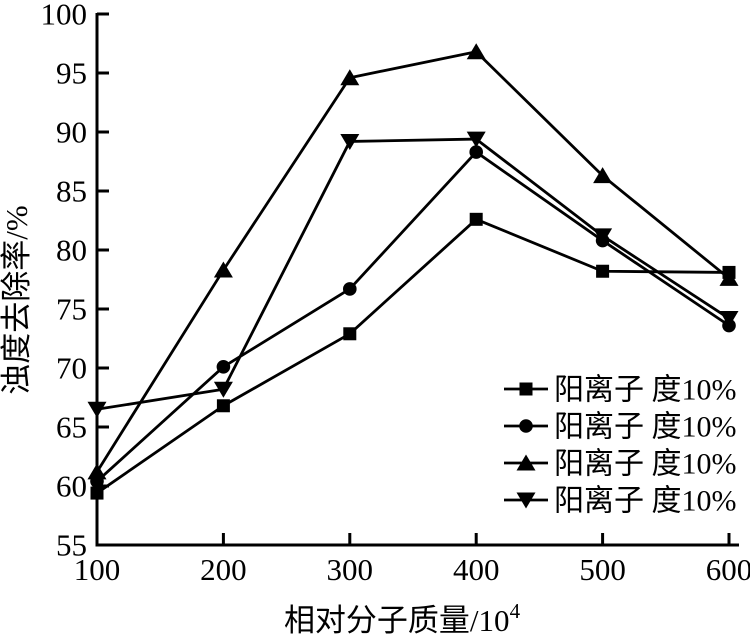 The image size is (750, 641). Describe the element at coordinates (64, 16) in the screenshot. I see `y-axis-tick-label: 100` at that location.